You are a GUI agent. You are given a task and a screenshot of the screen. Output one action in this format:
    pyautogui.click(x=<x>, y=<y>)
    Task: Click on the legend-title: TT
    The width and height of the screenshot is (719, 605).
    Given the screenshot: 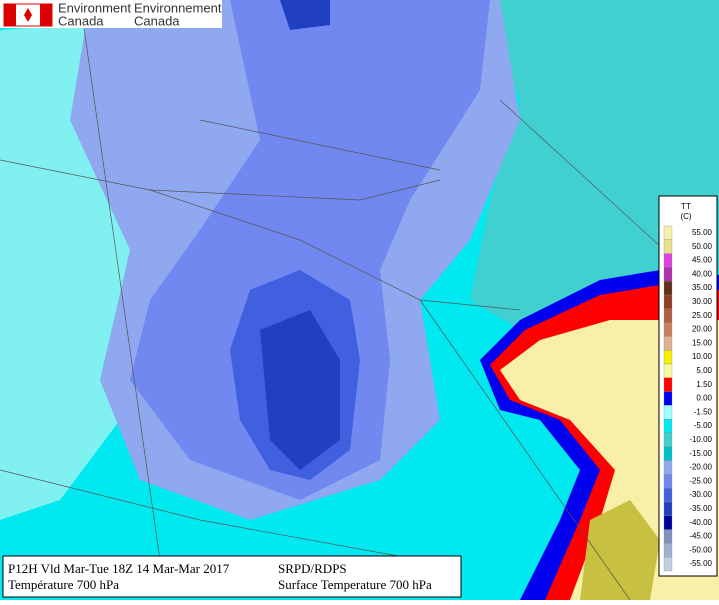 What is the action you would take?
    pyautogui.click(x=686, y=206)
    